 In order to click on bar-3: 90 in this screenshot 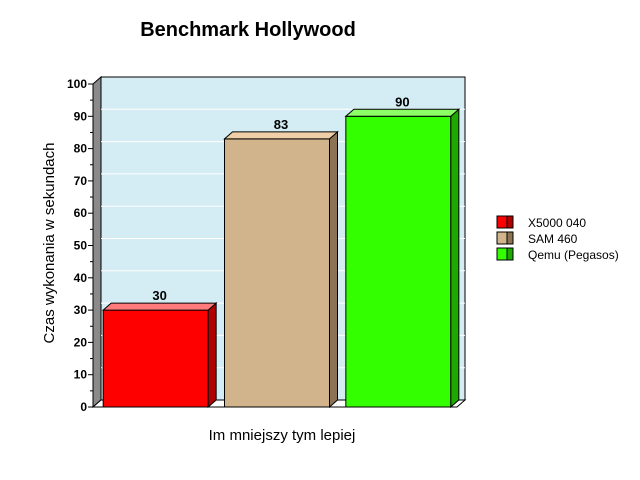, I will do `click(402, 251)`.